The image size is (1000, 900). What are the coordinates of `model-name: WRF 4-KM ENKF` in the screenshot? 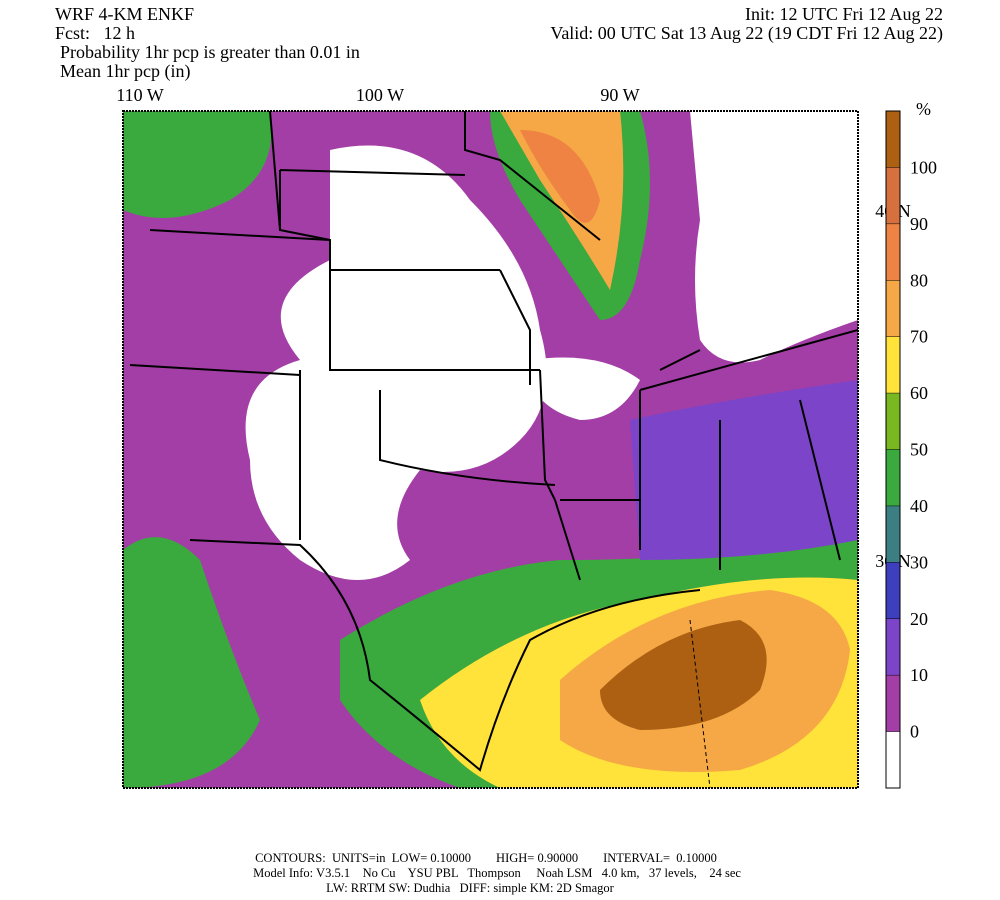 It's located at (124, 14).